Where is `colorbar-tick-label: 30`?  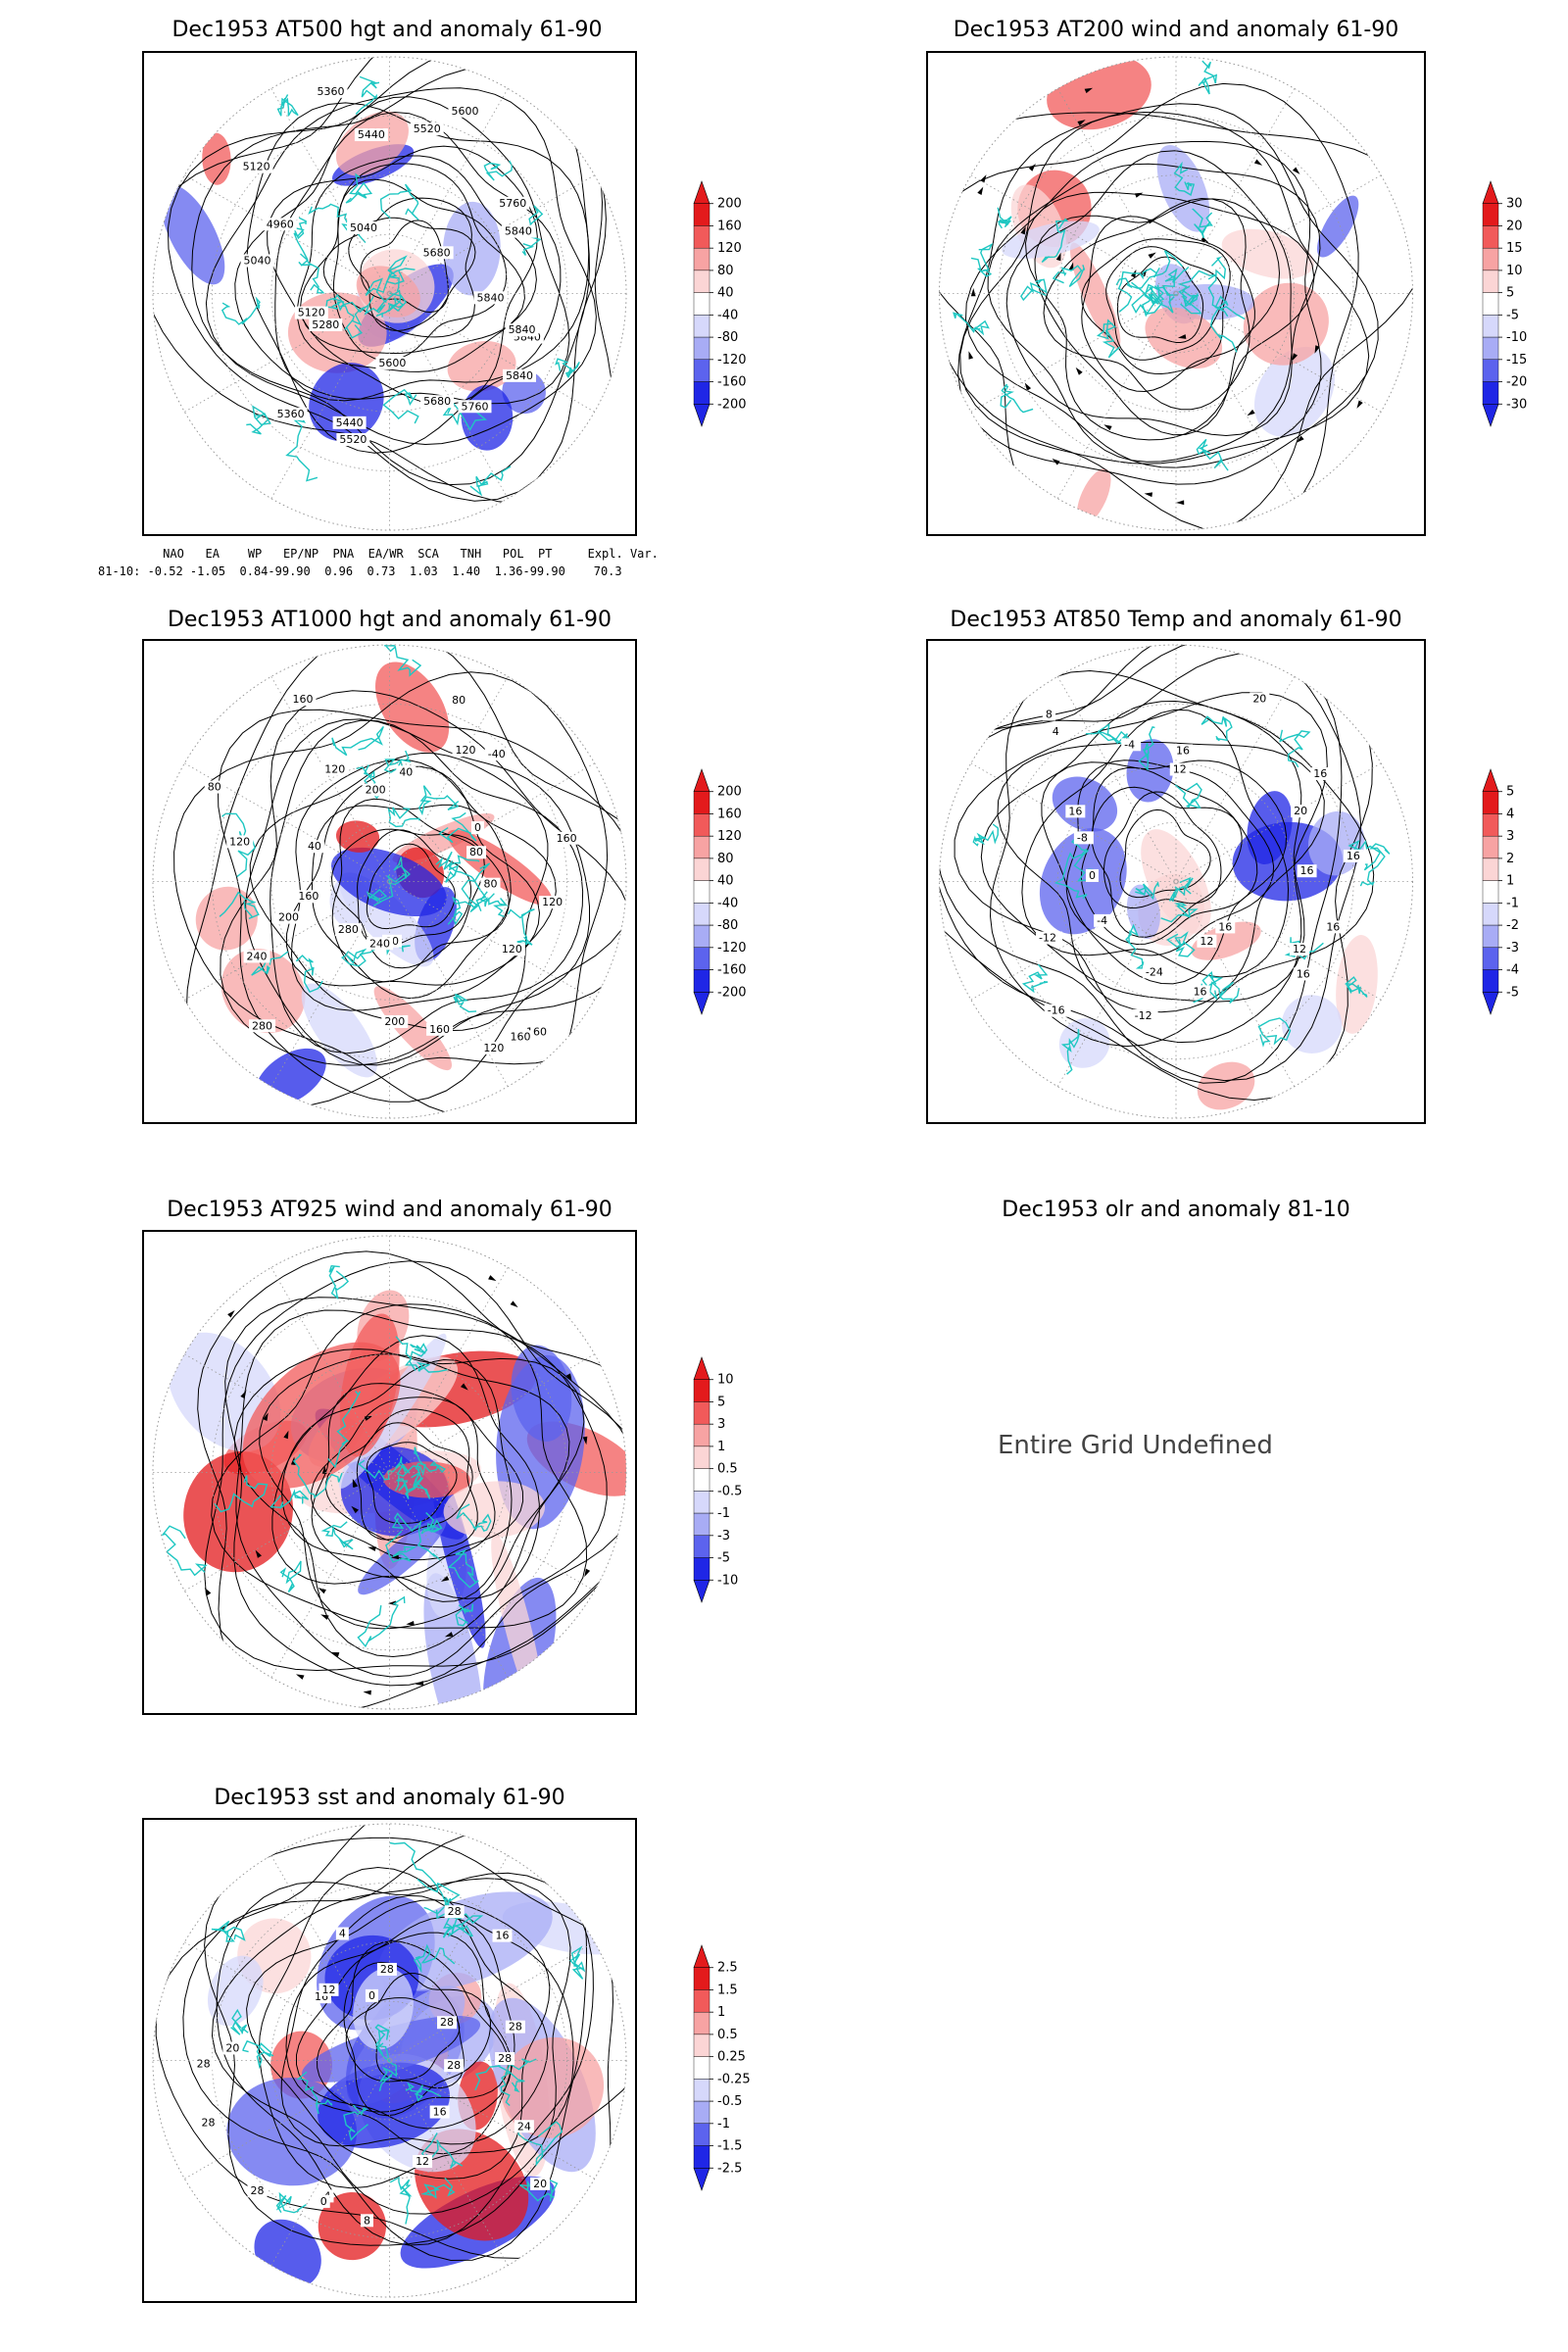
colorbar-tick-label: 30 is located at coordinates (1514, 204).